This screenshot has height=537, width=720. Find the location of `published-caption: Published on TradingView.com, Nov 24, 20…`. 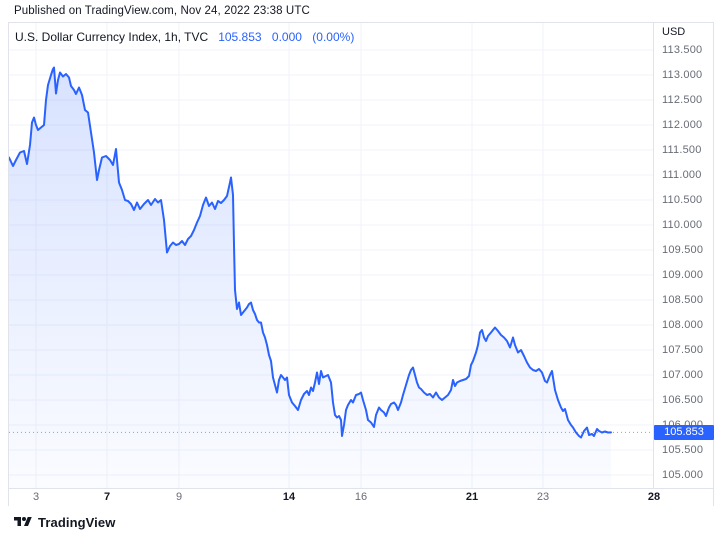

published-caption: Published on TradingView.com, Nov 24, 20… is located at coordinates (162, 11).